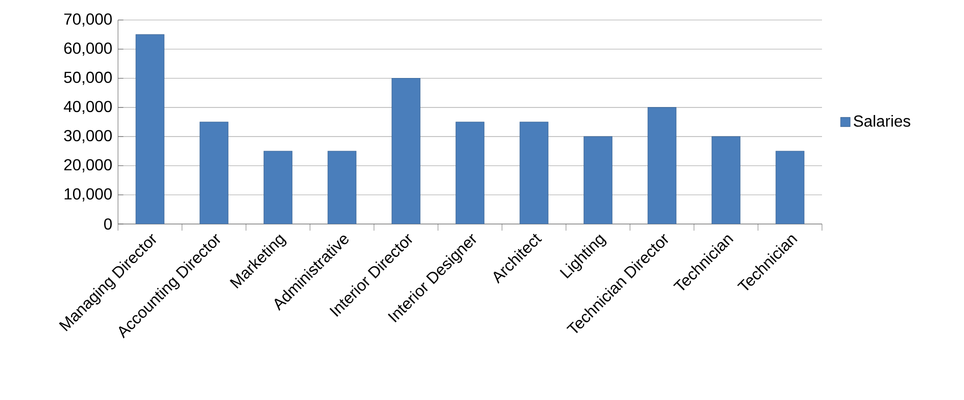  I want to click on legend-label: Salaries, so click(882, 121).